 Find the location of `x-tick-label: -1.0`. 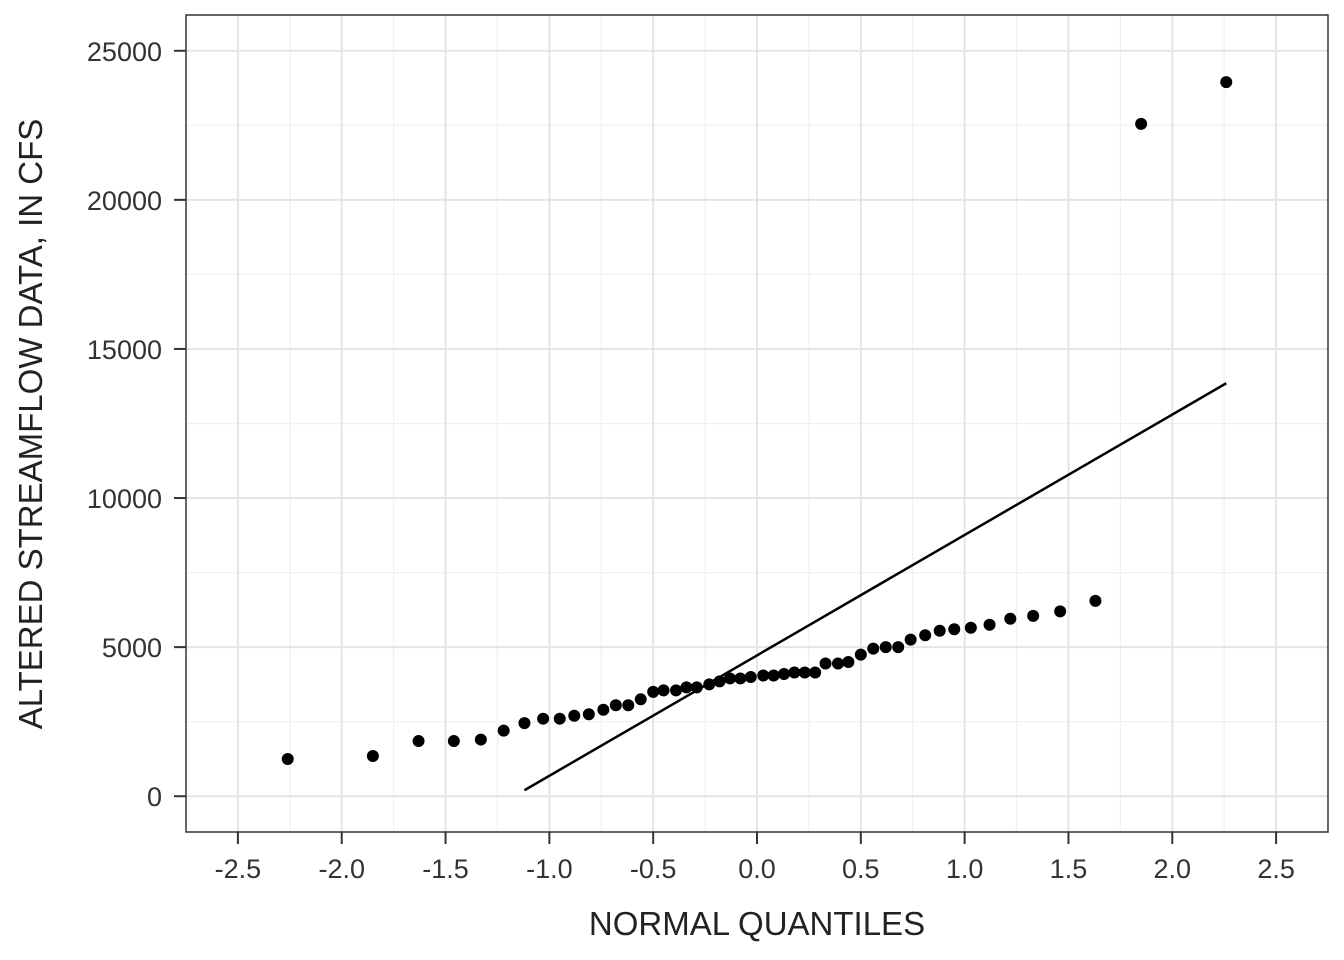

x-tick-label: -1.0 is located at coordinates (549, 869).